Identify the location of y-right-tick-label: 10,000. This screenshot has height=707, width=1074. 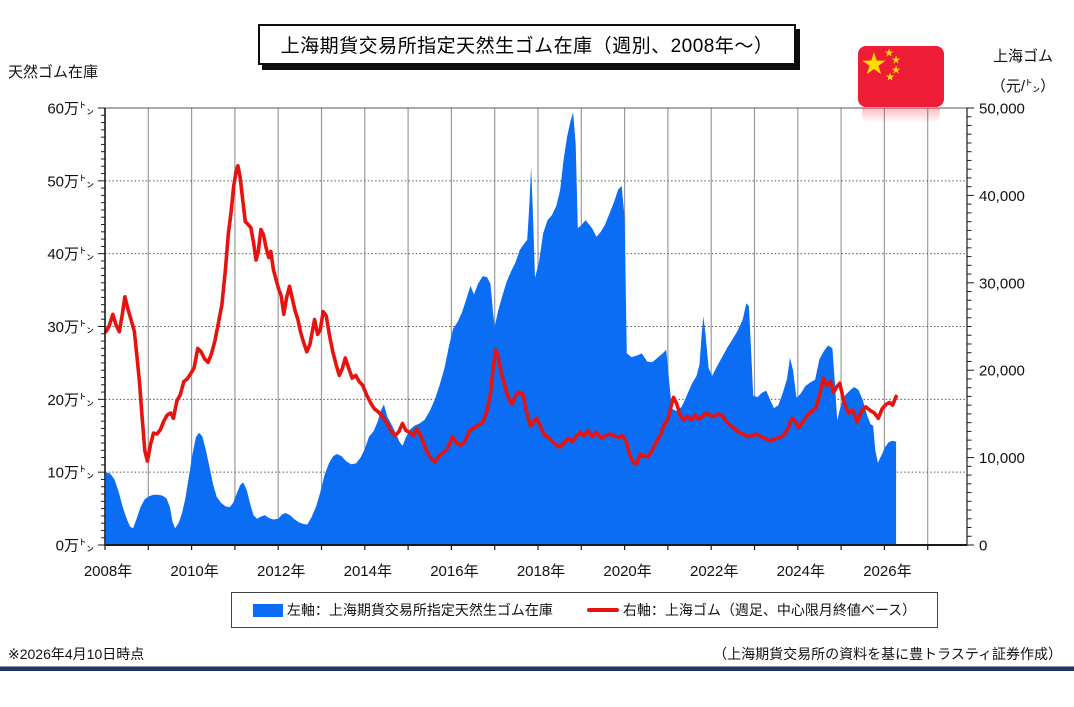
(1002, 458).